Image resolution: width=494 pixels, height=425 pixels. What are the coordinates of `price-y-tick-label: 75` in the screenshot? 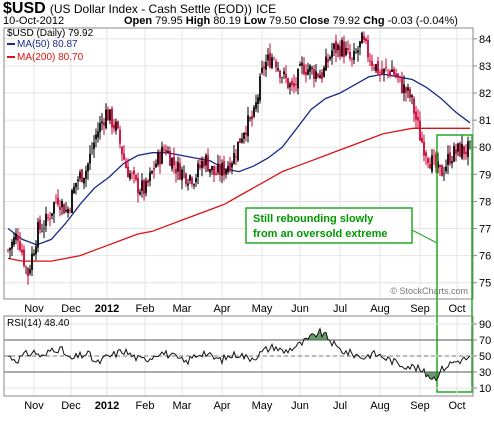 It's located at (485, 284).